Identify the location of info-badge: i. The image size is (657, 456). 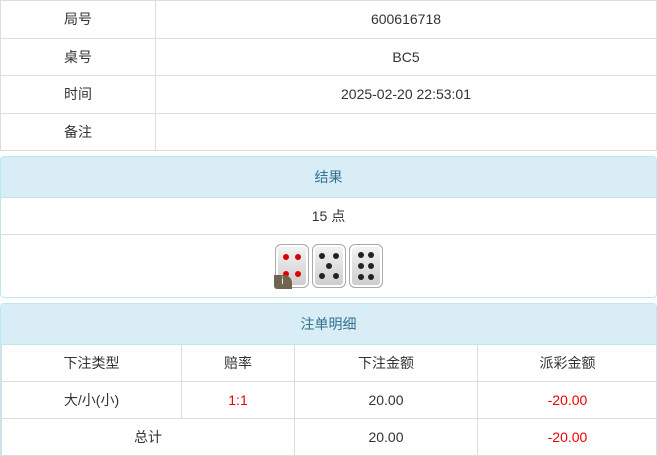
(283, 282).